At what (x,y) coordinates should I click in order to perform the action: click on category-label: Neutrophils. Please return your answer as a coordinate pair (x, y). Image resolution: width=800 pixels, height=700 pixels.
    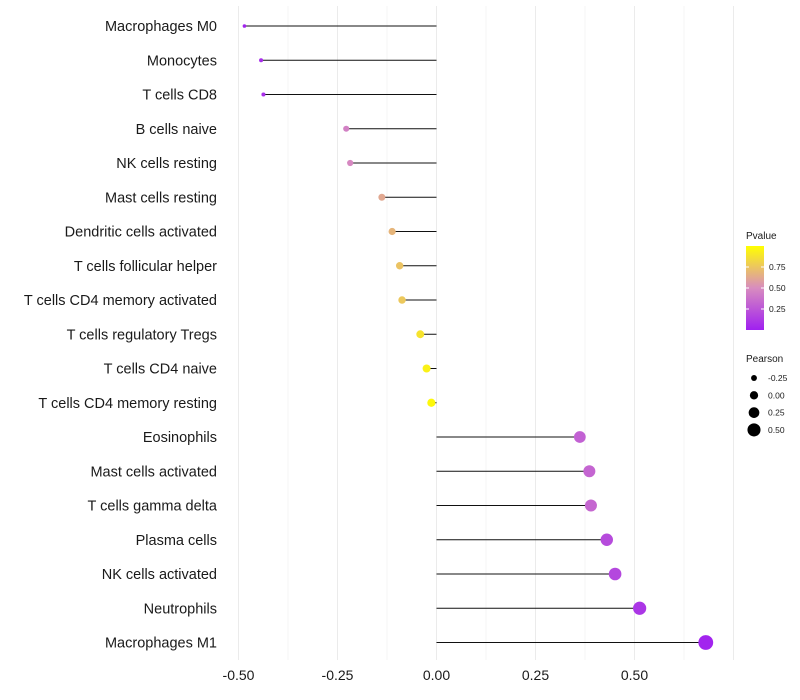
    Looking at the image, I should click on (180, 609).